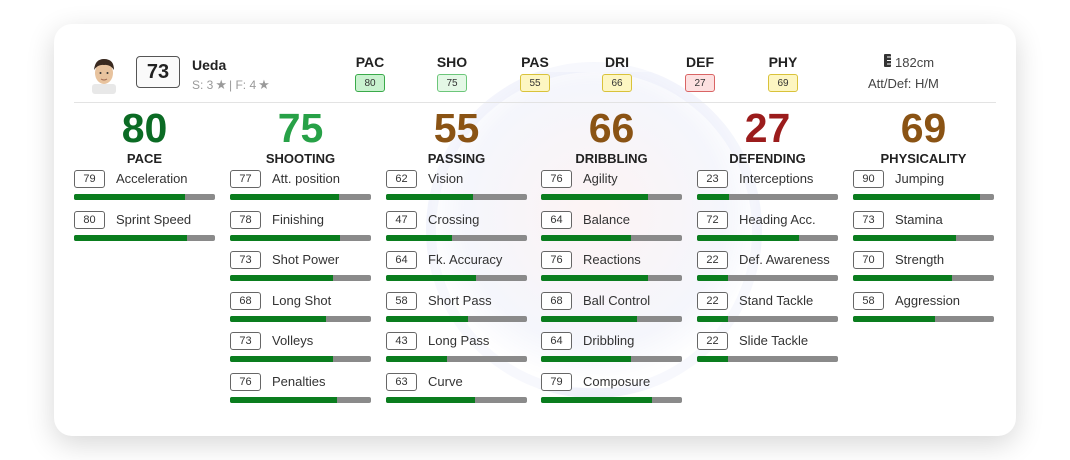  What do you see at coordinates (459, 341) in the screenshot?
I see `stat-name: Long Pass` at bounding box center [459, 341].